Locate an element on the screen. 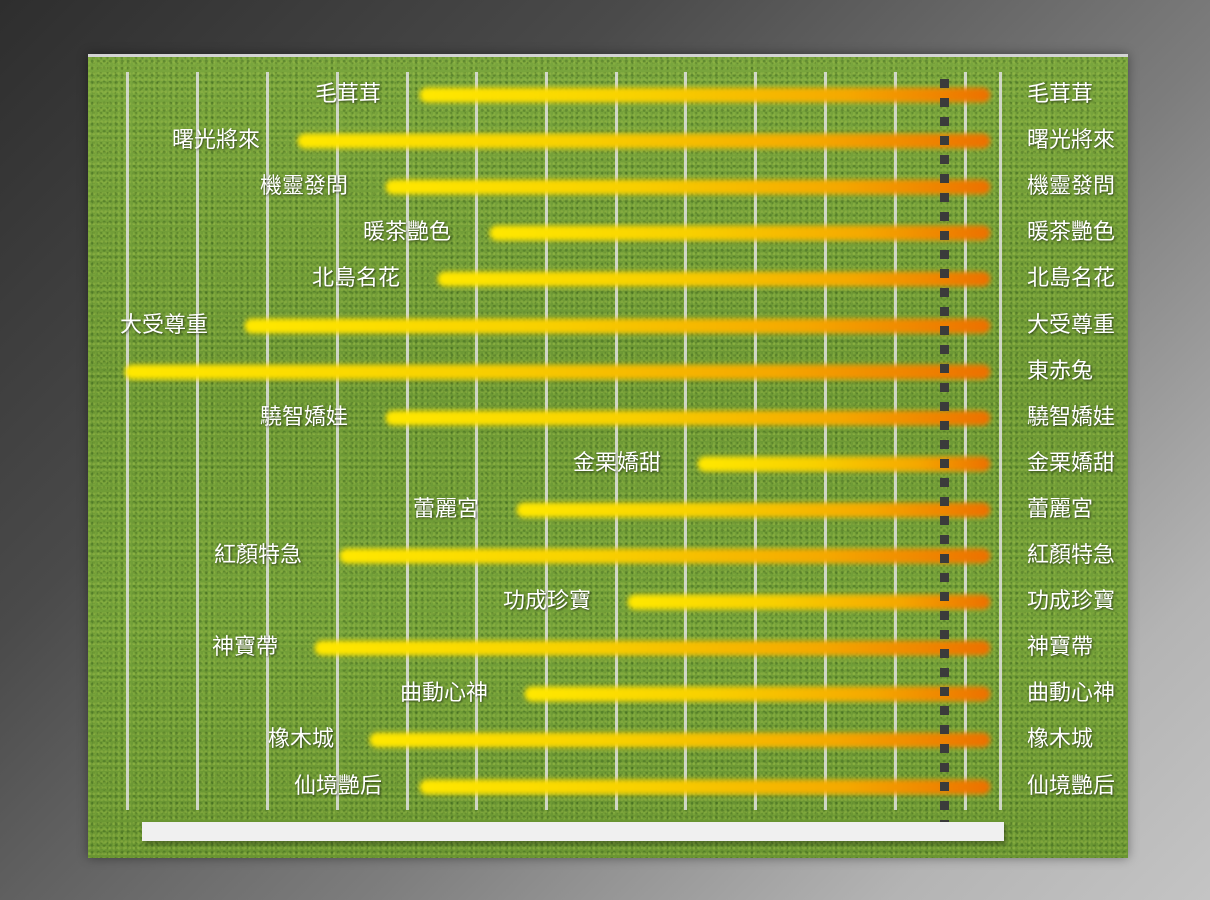  bar-label-left: 神寶帶 is located at coordinates (244, 648).